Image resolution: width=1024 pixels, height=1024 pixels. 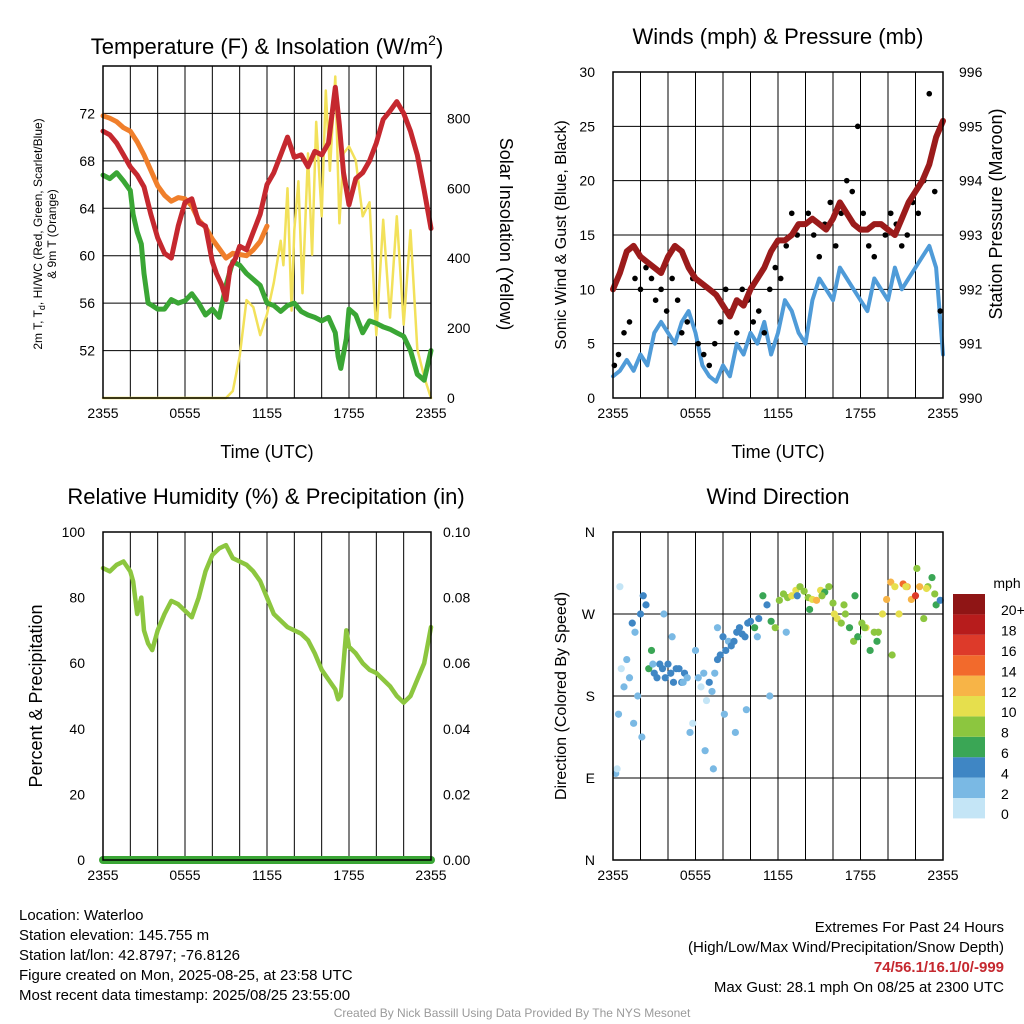 I want to click on colorbar-label: 6, so click(x=1005, y=753).